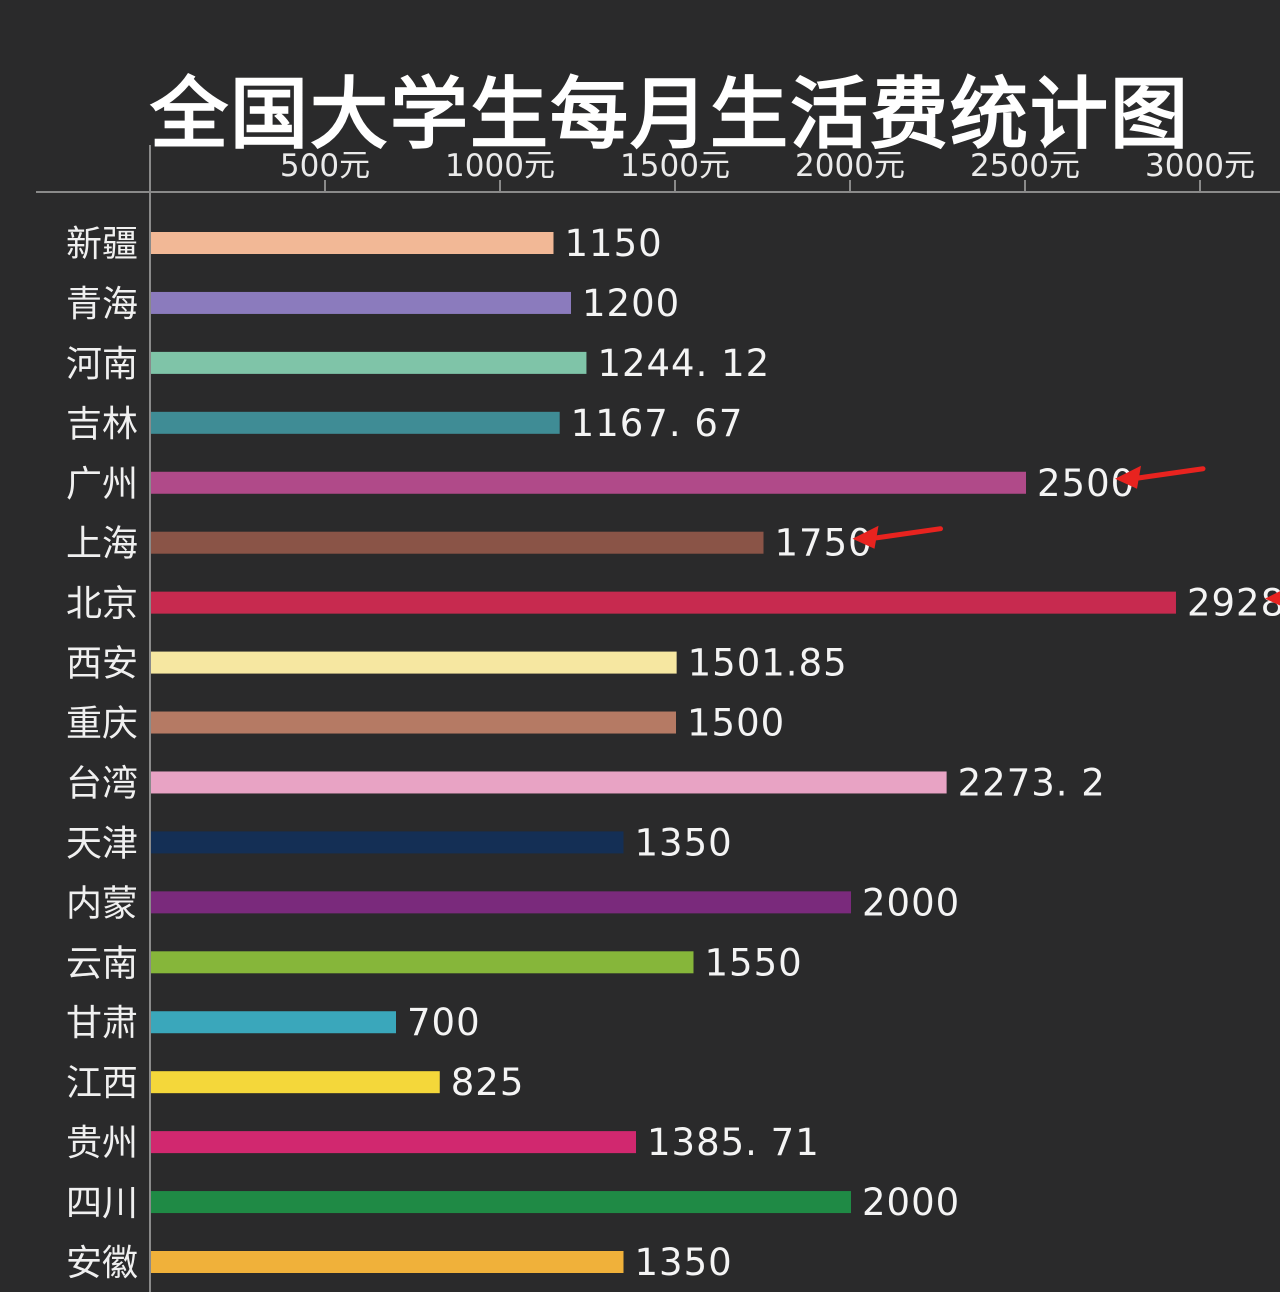  What do you see at coordinates (1032, 782) in the screenshot?
I see `value-label: 2273. 2` at bounding box center [1032, 782].